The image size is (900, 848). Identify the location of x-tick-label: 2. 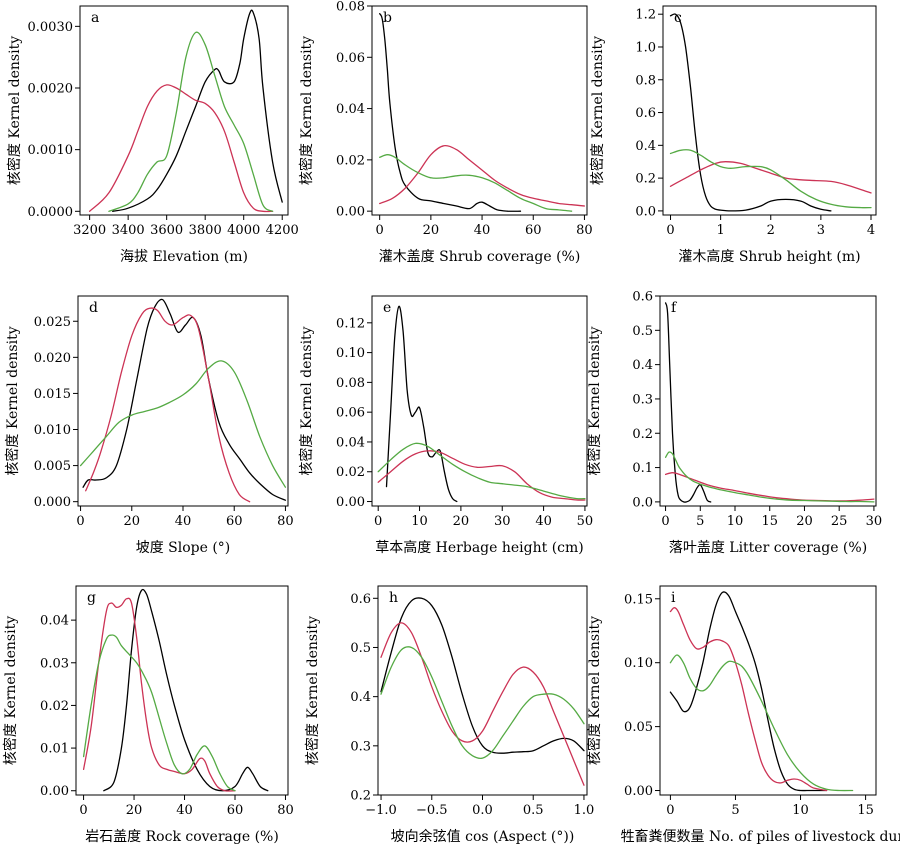
(771, 230).